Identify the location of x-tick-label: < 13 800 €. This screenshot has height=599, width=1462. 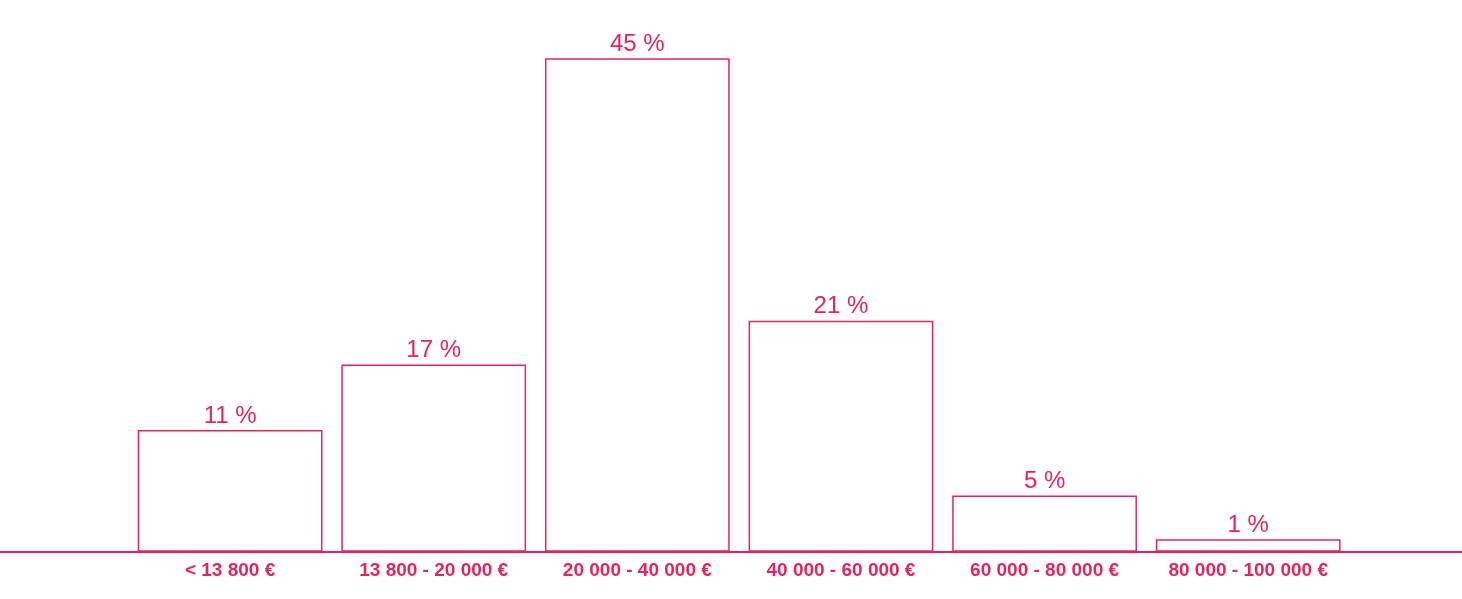
(230, 569).